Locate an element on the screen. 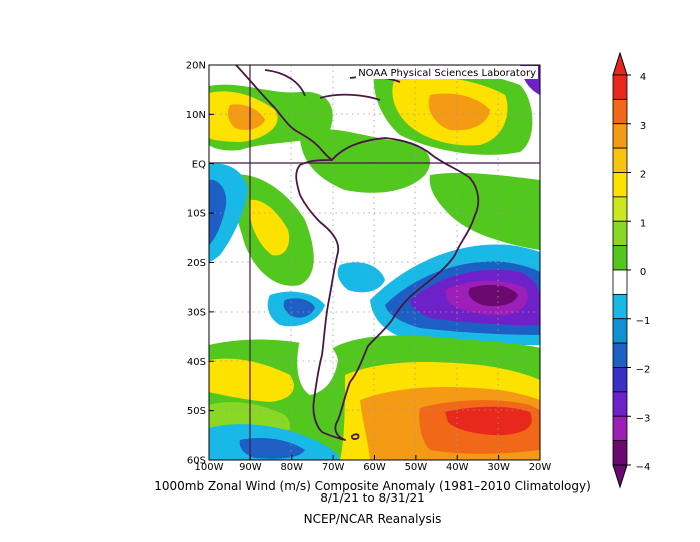  caption-line-2: 8/1/21 to 8/31/21 is located at coordinates (372, 498).